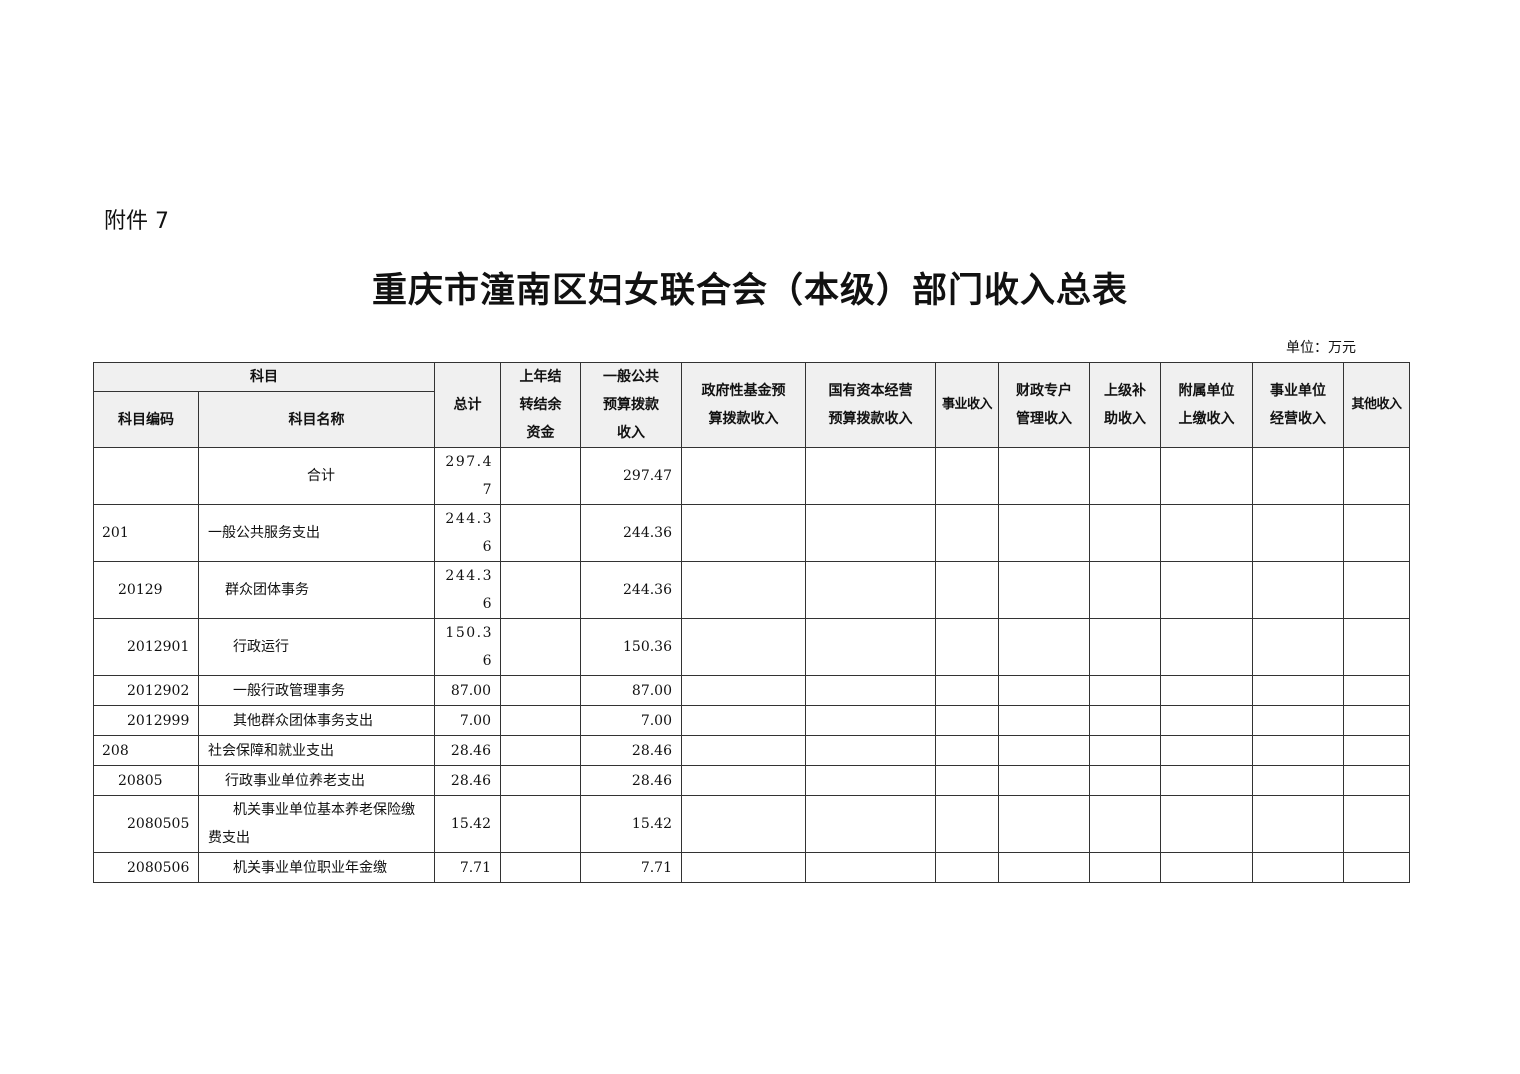 This screenshot has width=1520, height=1074. I want to click on header-code: 科目编码, so click(146, 419).